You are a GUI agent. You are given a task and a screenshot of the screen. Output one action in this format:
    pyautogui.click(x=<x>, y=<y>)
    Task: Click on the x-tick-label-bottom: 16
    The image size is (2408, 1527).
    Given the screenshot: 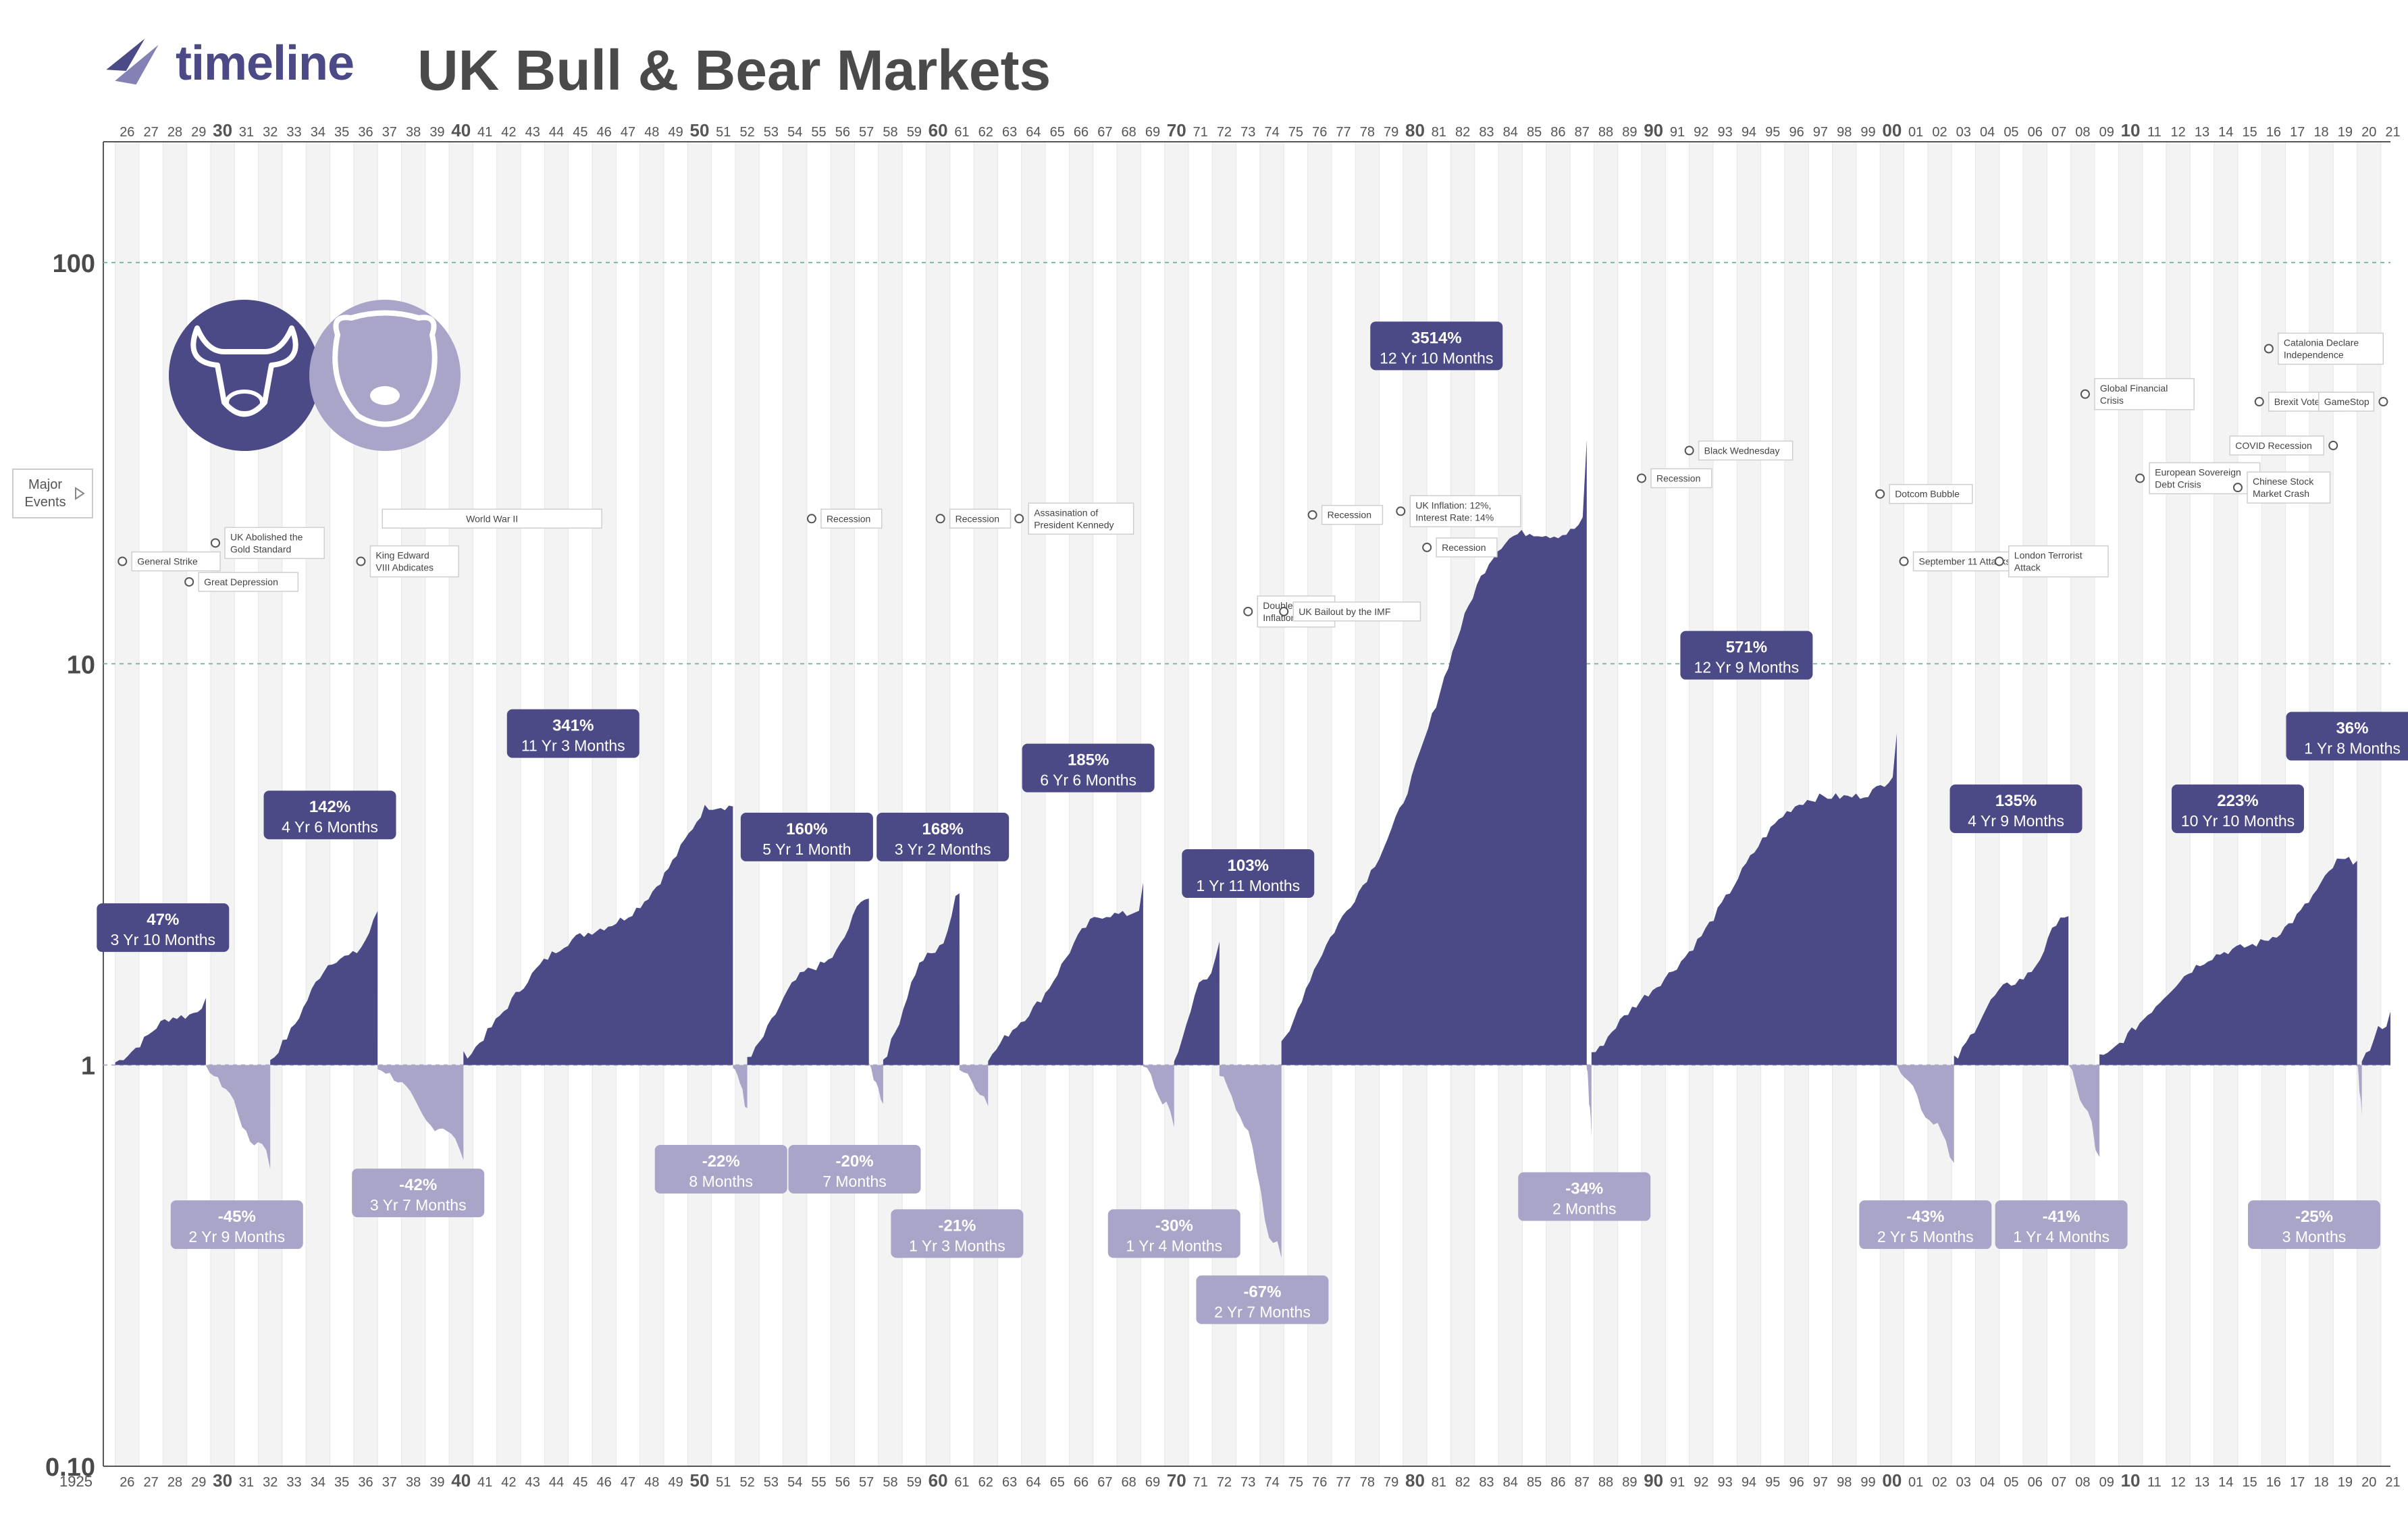 What is the action you would take?
    pyautogui.click(x=2273, y=1482)
    